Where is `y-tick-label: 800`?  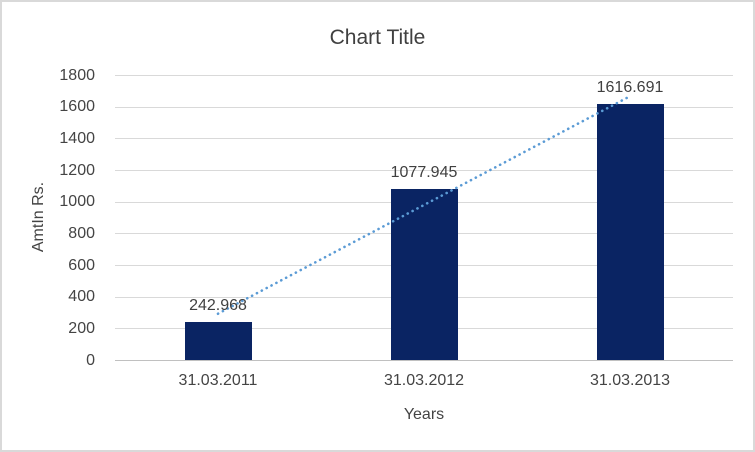
y-tick-label: 800 is located at coordinates (81, 233).